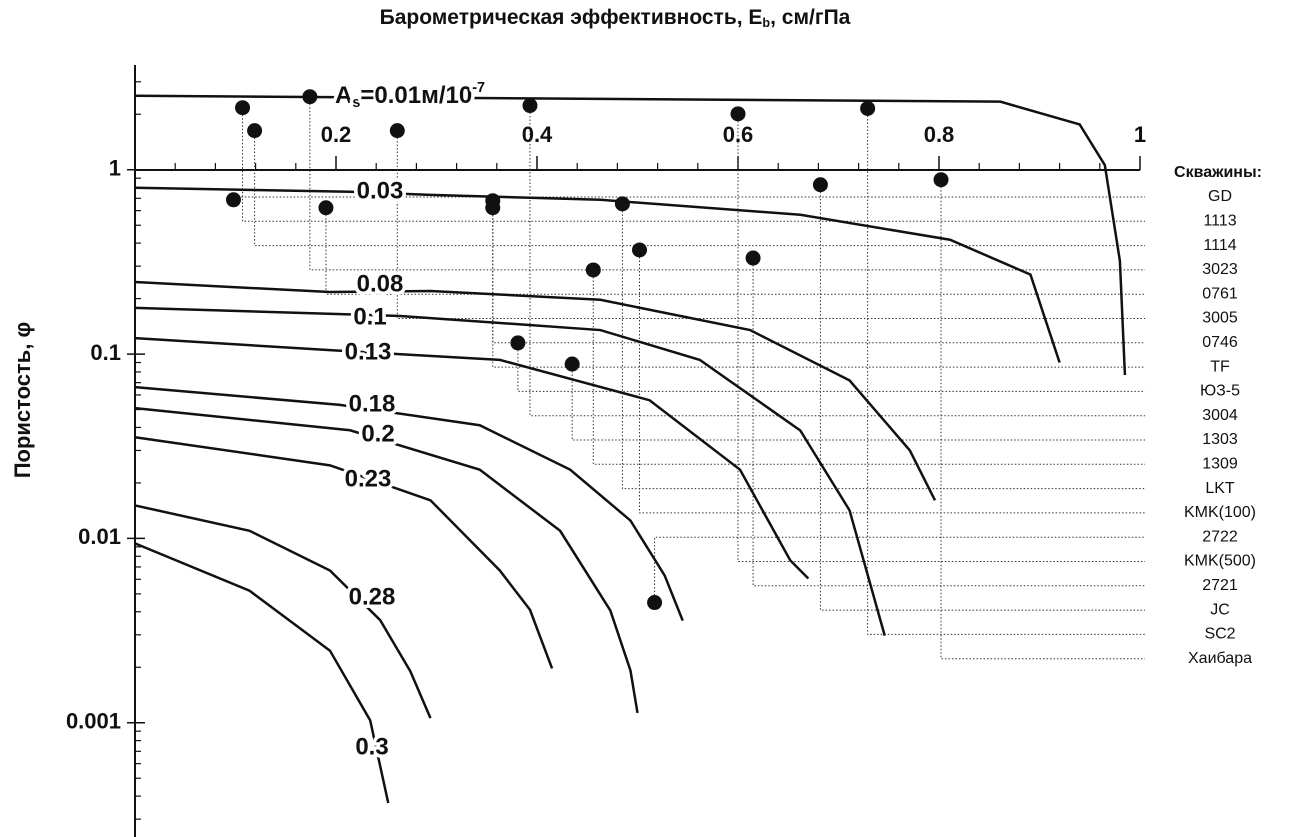 The image size is (1293, 837). I want to click on curve-label: As=0.01м/10-7, so click(410, 95).